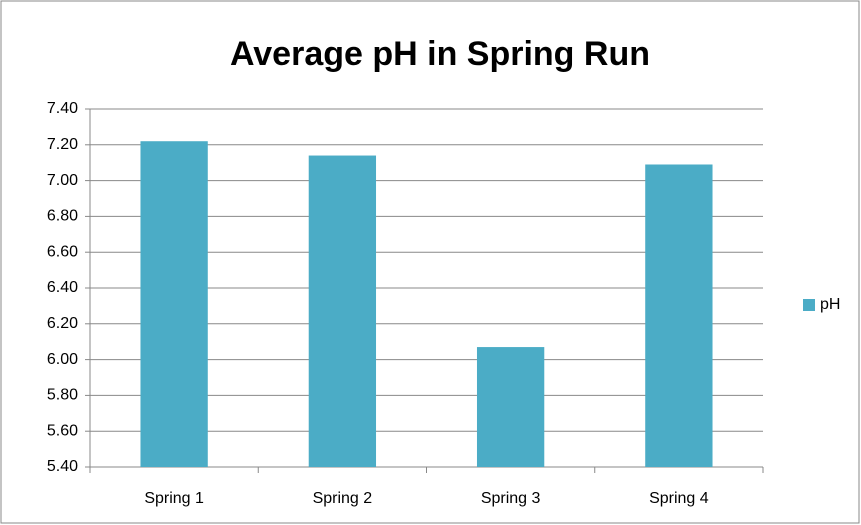  What do you see at coordinates (62, 287) in the screenshot?
I see `y-tick-label: 6.40` at bounding box center [62, 287].